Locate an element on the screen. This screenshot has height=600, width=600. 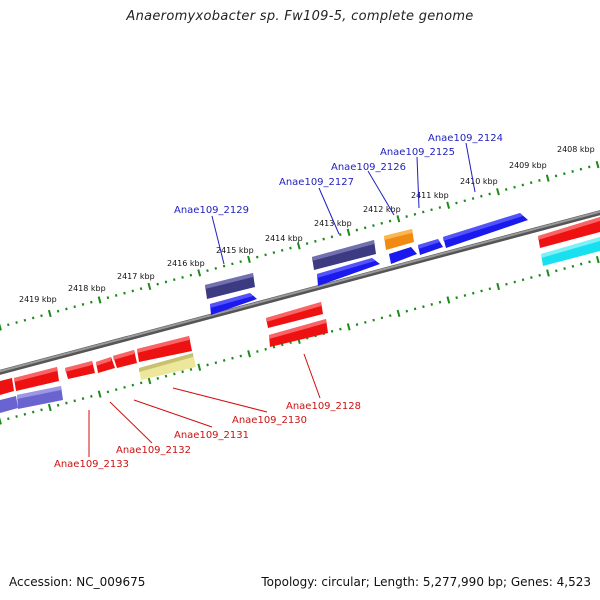
scale-label-2413: 2413 kbp is located at coordinates (333, 223).